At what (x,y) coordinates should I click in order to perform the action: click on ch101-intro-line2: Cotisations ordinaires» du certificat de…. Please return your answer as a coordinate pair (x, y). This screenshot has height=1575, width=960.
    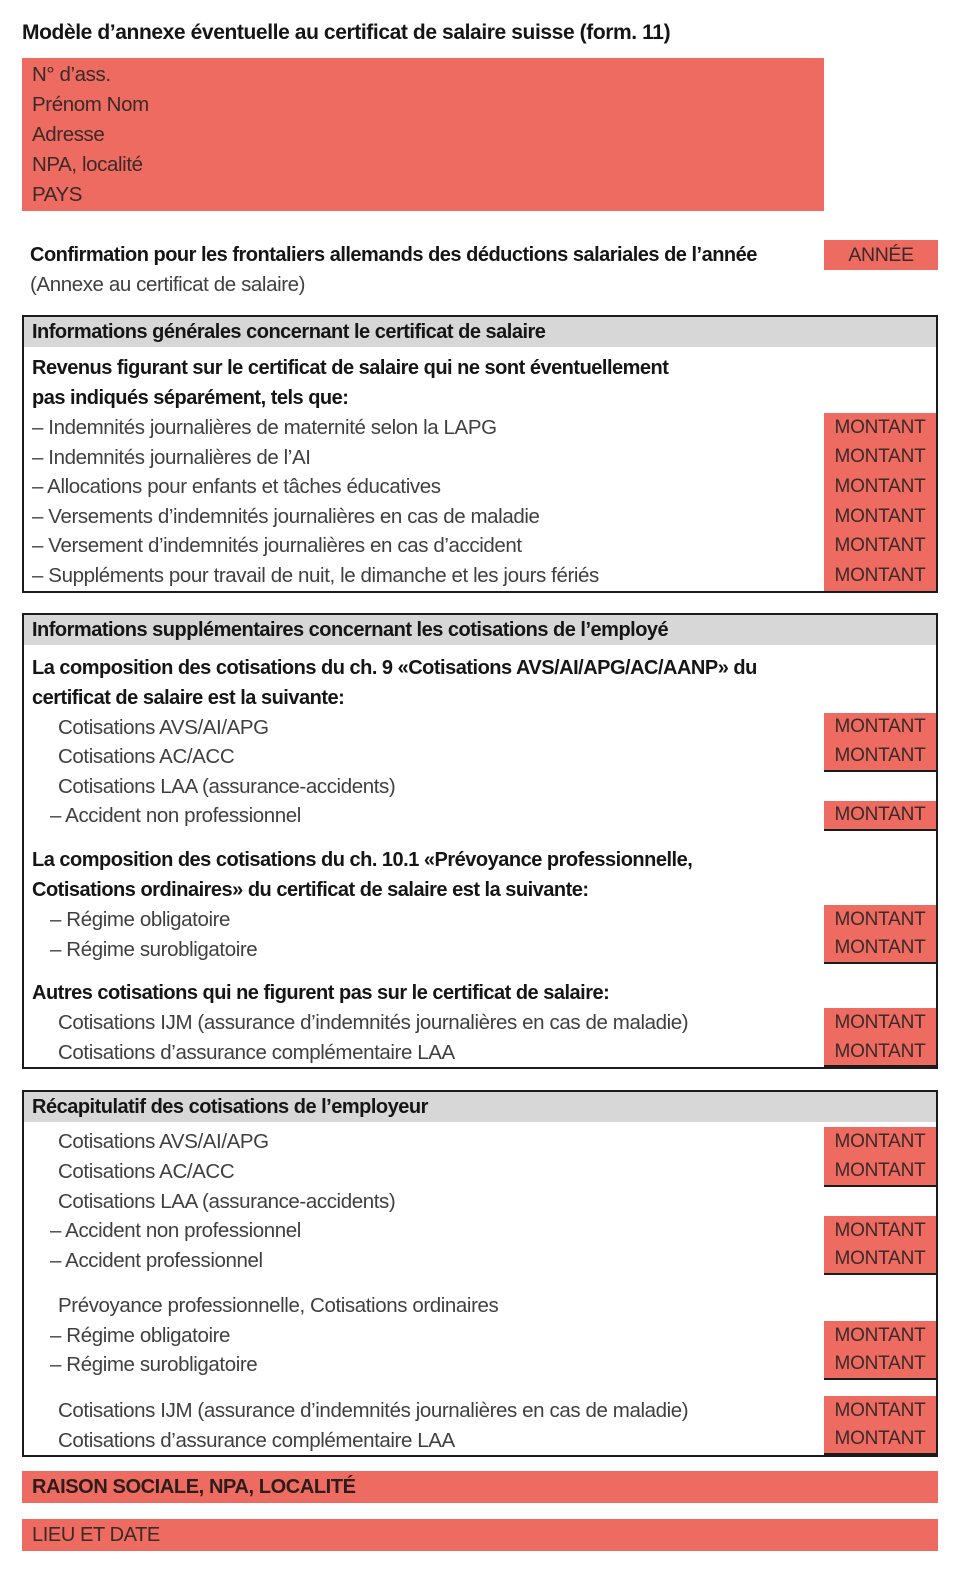
    Looking at the image, I should click on (310, 889).